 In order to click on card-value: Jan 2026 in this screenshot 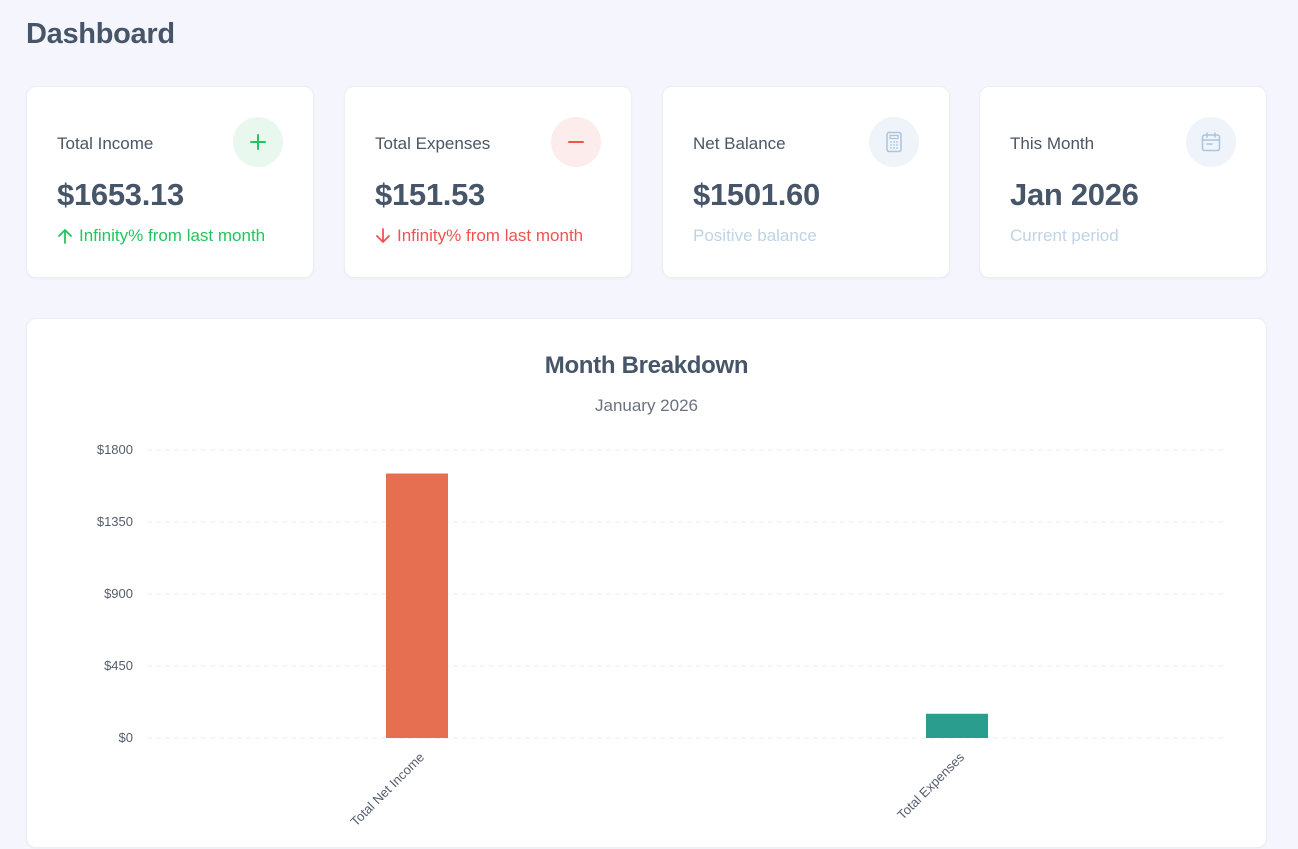, I will do `click(1074, 194)`.